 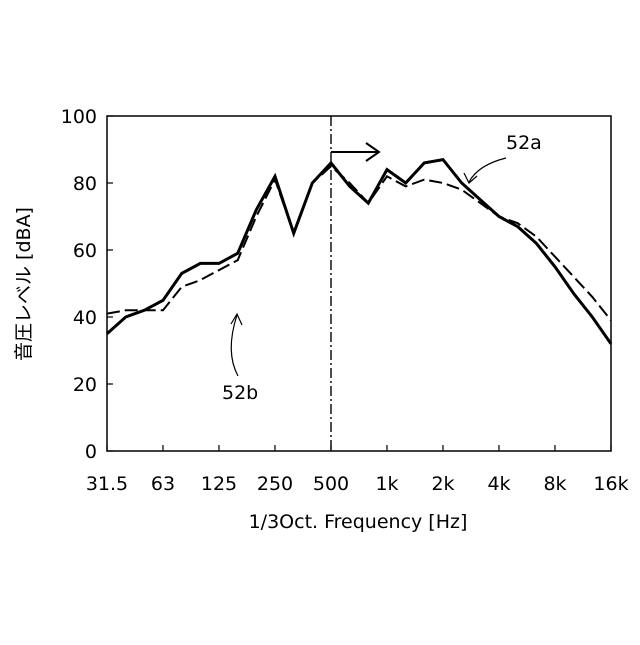 What do you see at coordinates (236, 319) in the screenshot?
I see `callout-arrowhead-52b` at bounding box center [236, 319].